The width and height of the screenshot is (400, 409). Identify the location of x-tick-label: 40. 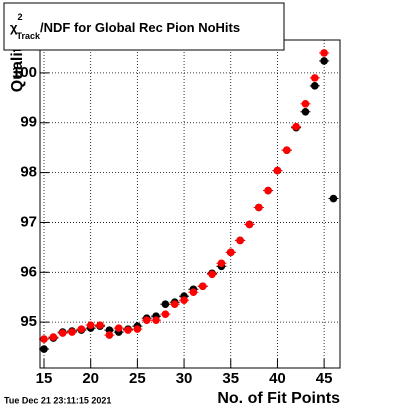
(277, 378).